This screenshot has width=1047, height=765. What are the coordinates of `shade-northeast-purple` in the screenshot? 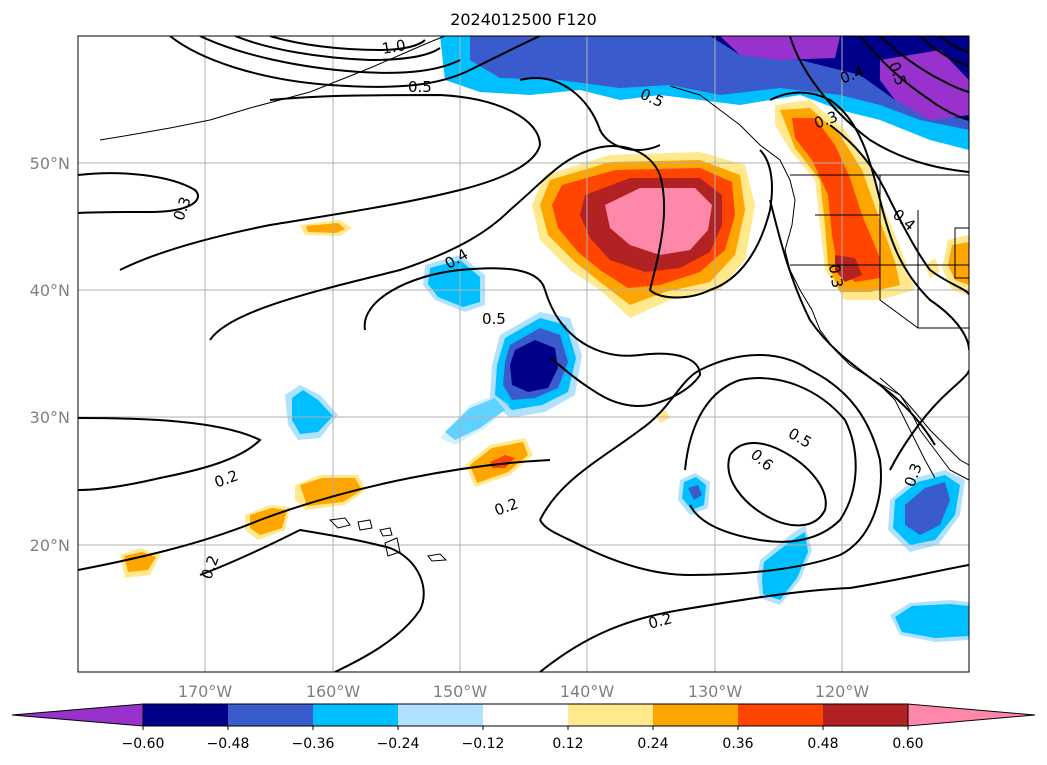 It's located at (924, 85).